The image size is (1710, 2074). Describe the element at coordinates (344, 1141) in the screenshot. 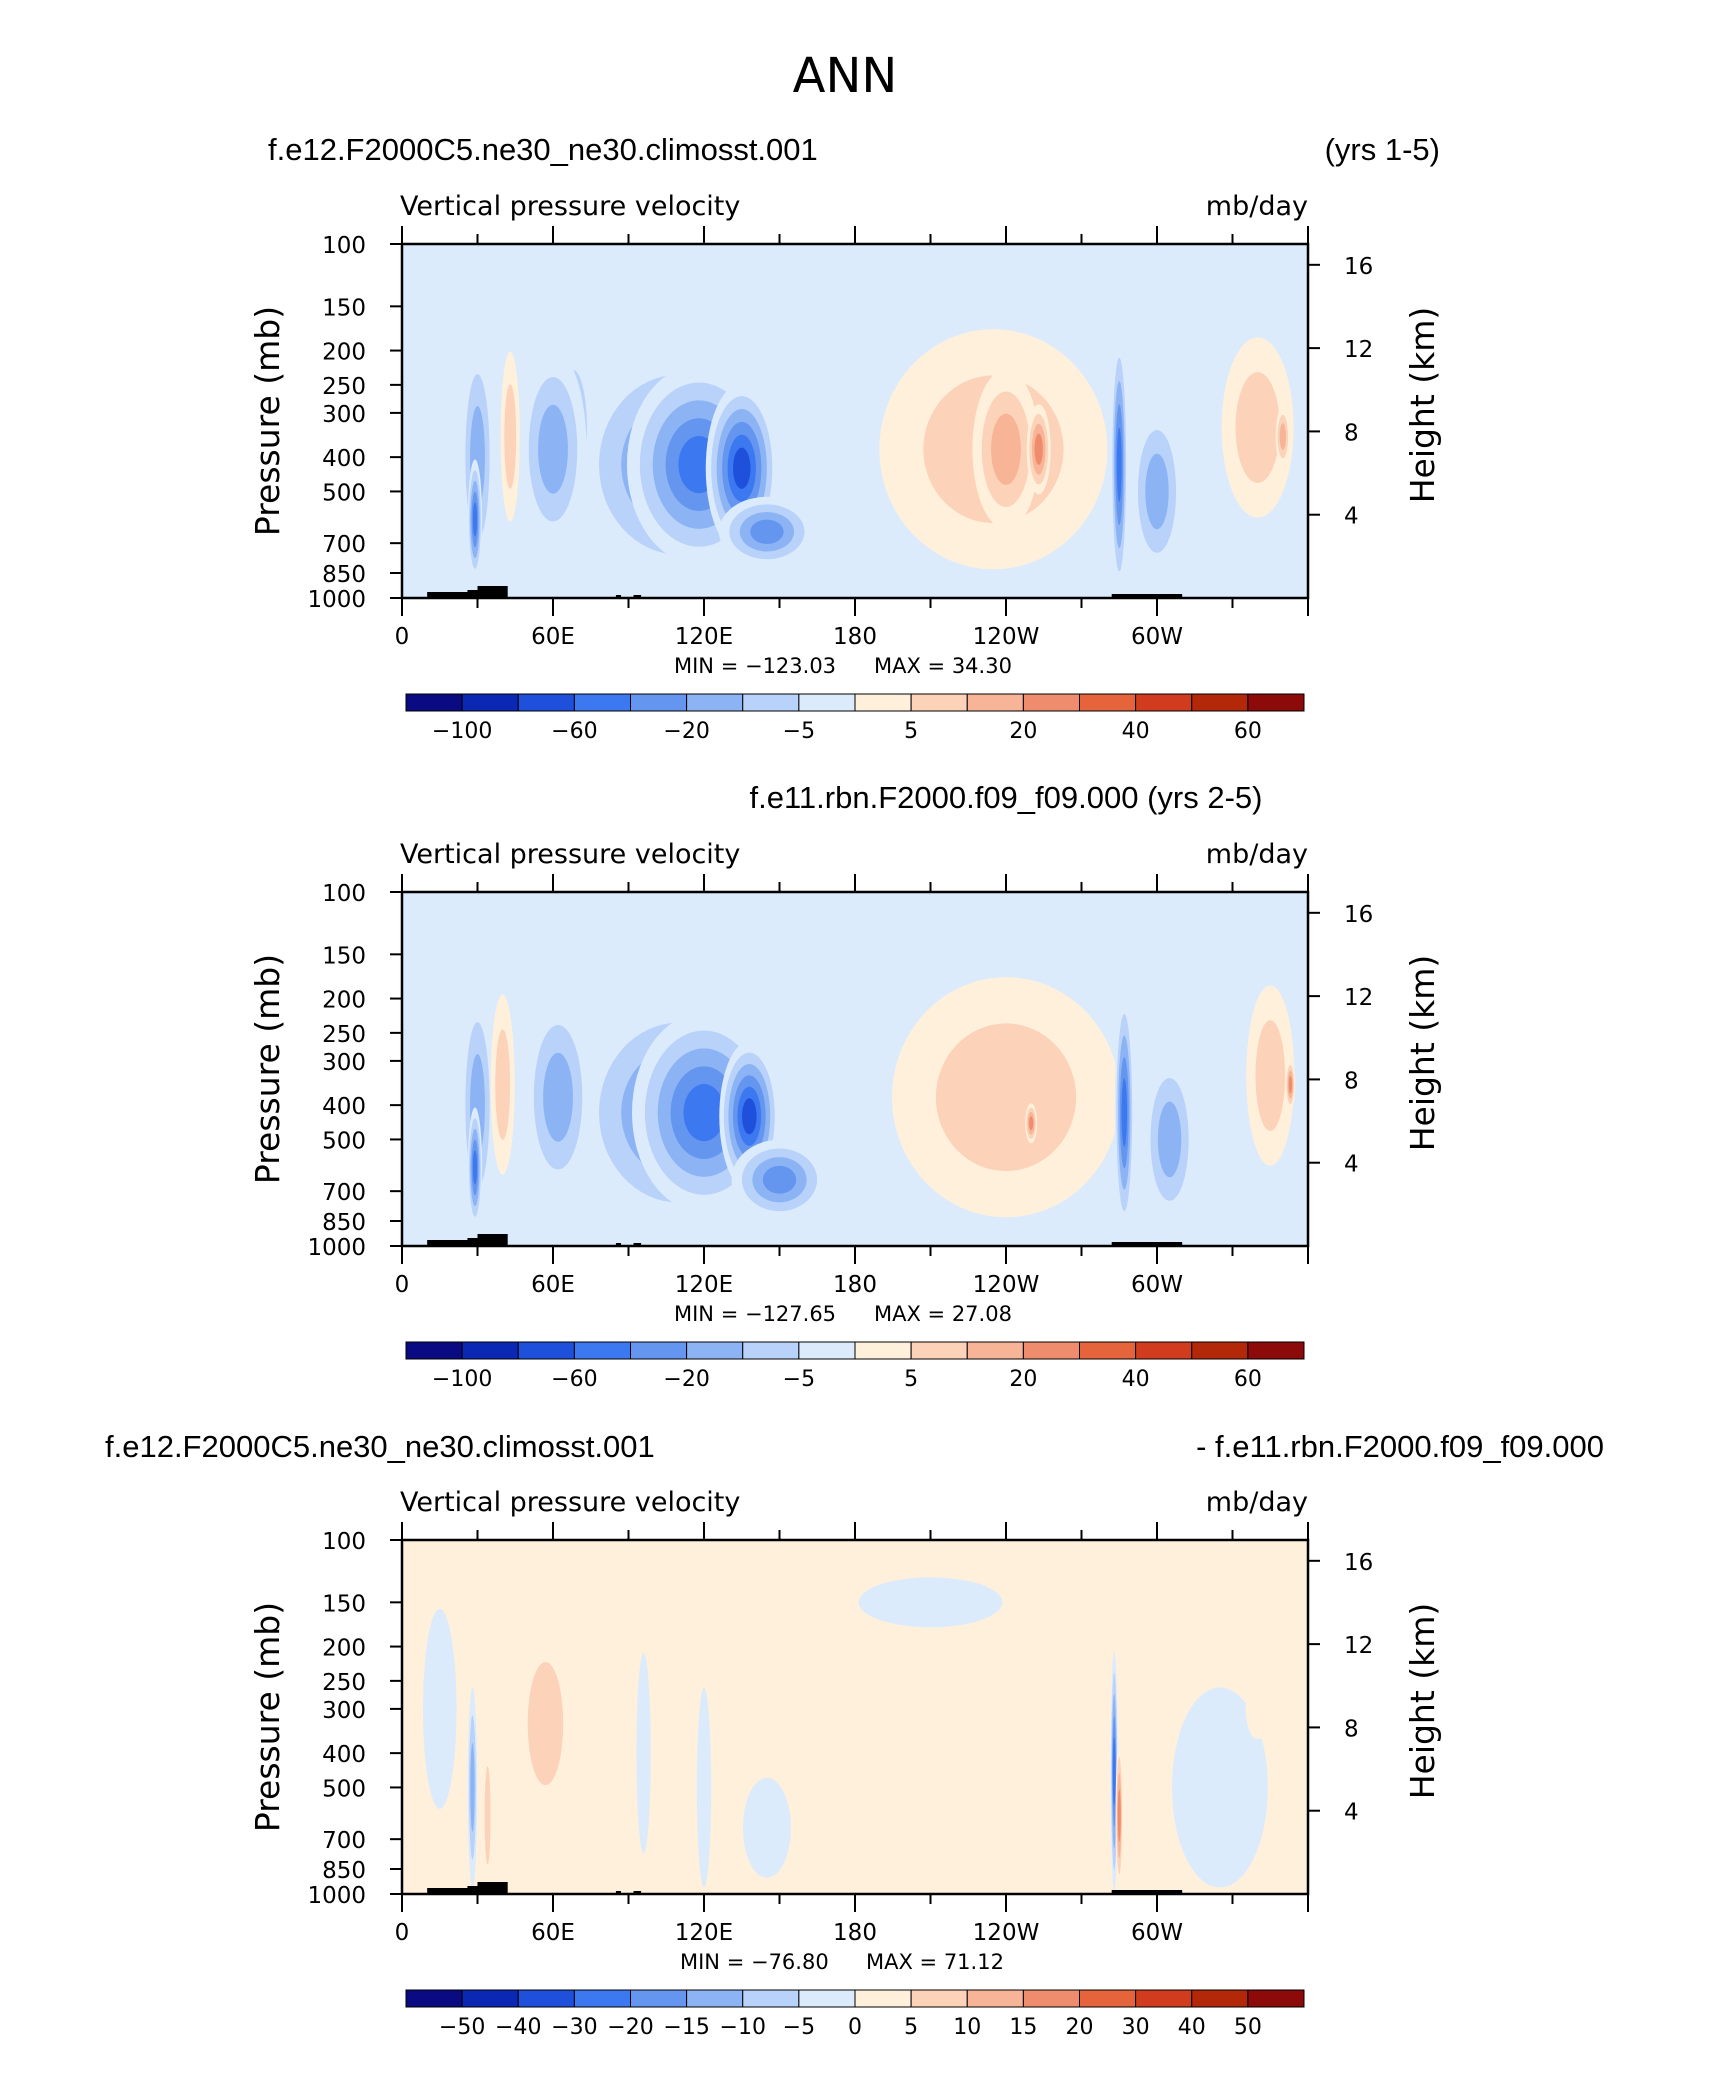

I see `panel-2-ptick-label-6: 500` at that location.